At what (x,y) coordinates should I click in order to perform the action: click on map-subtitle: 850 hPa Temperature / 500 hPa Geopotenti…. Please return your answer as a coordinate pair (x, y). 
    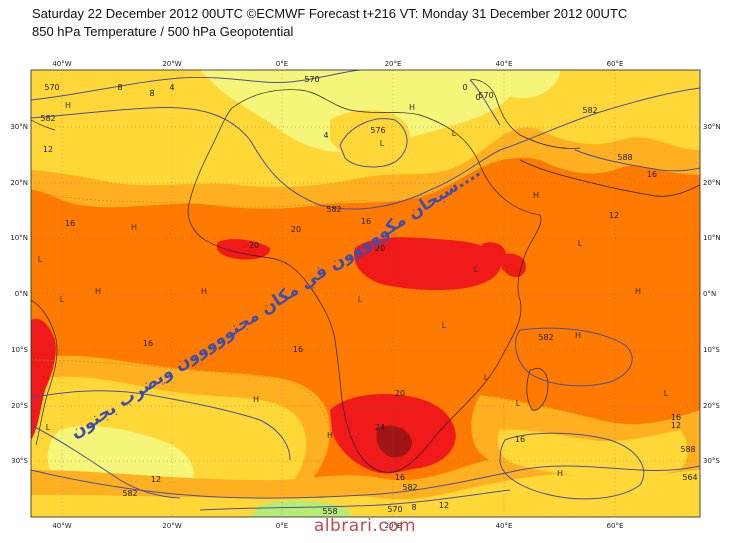
    Looking at the image, I should click on (163, 31).